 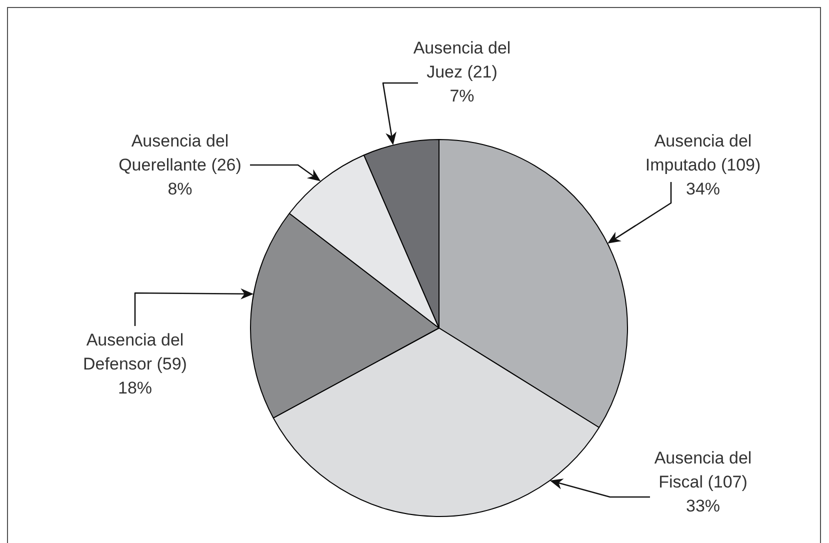 What do you see at coordinates (180, 165) in the screenshot?
I see `slice-label: Ausencia del Querellante (26) 8%` at bounding box center [180, 165].